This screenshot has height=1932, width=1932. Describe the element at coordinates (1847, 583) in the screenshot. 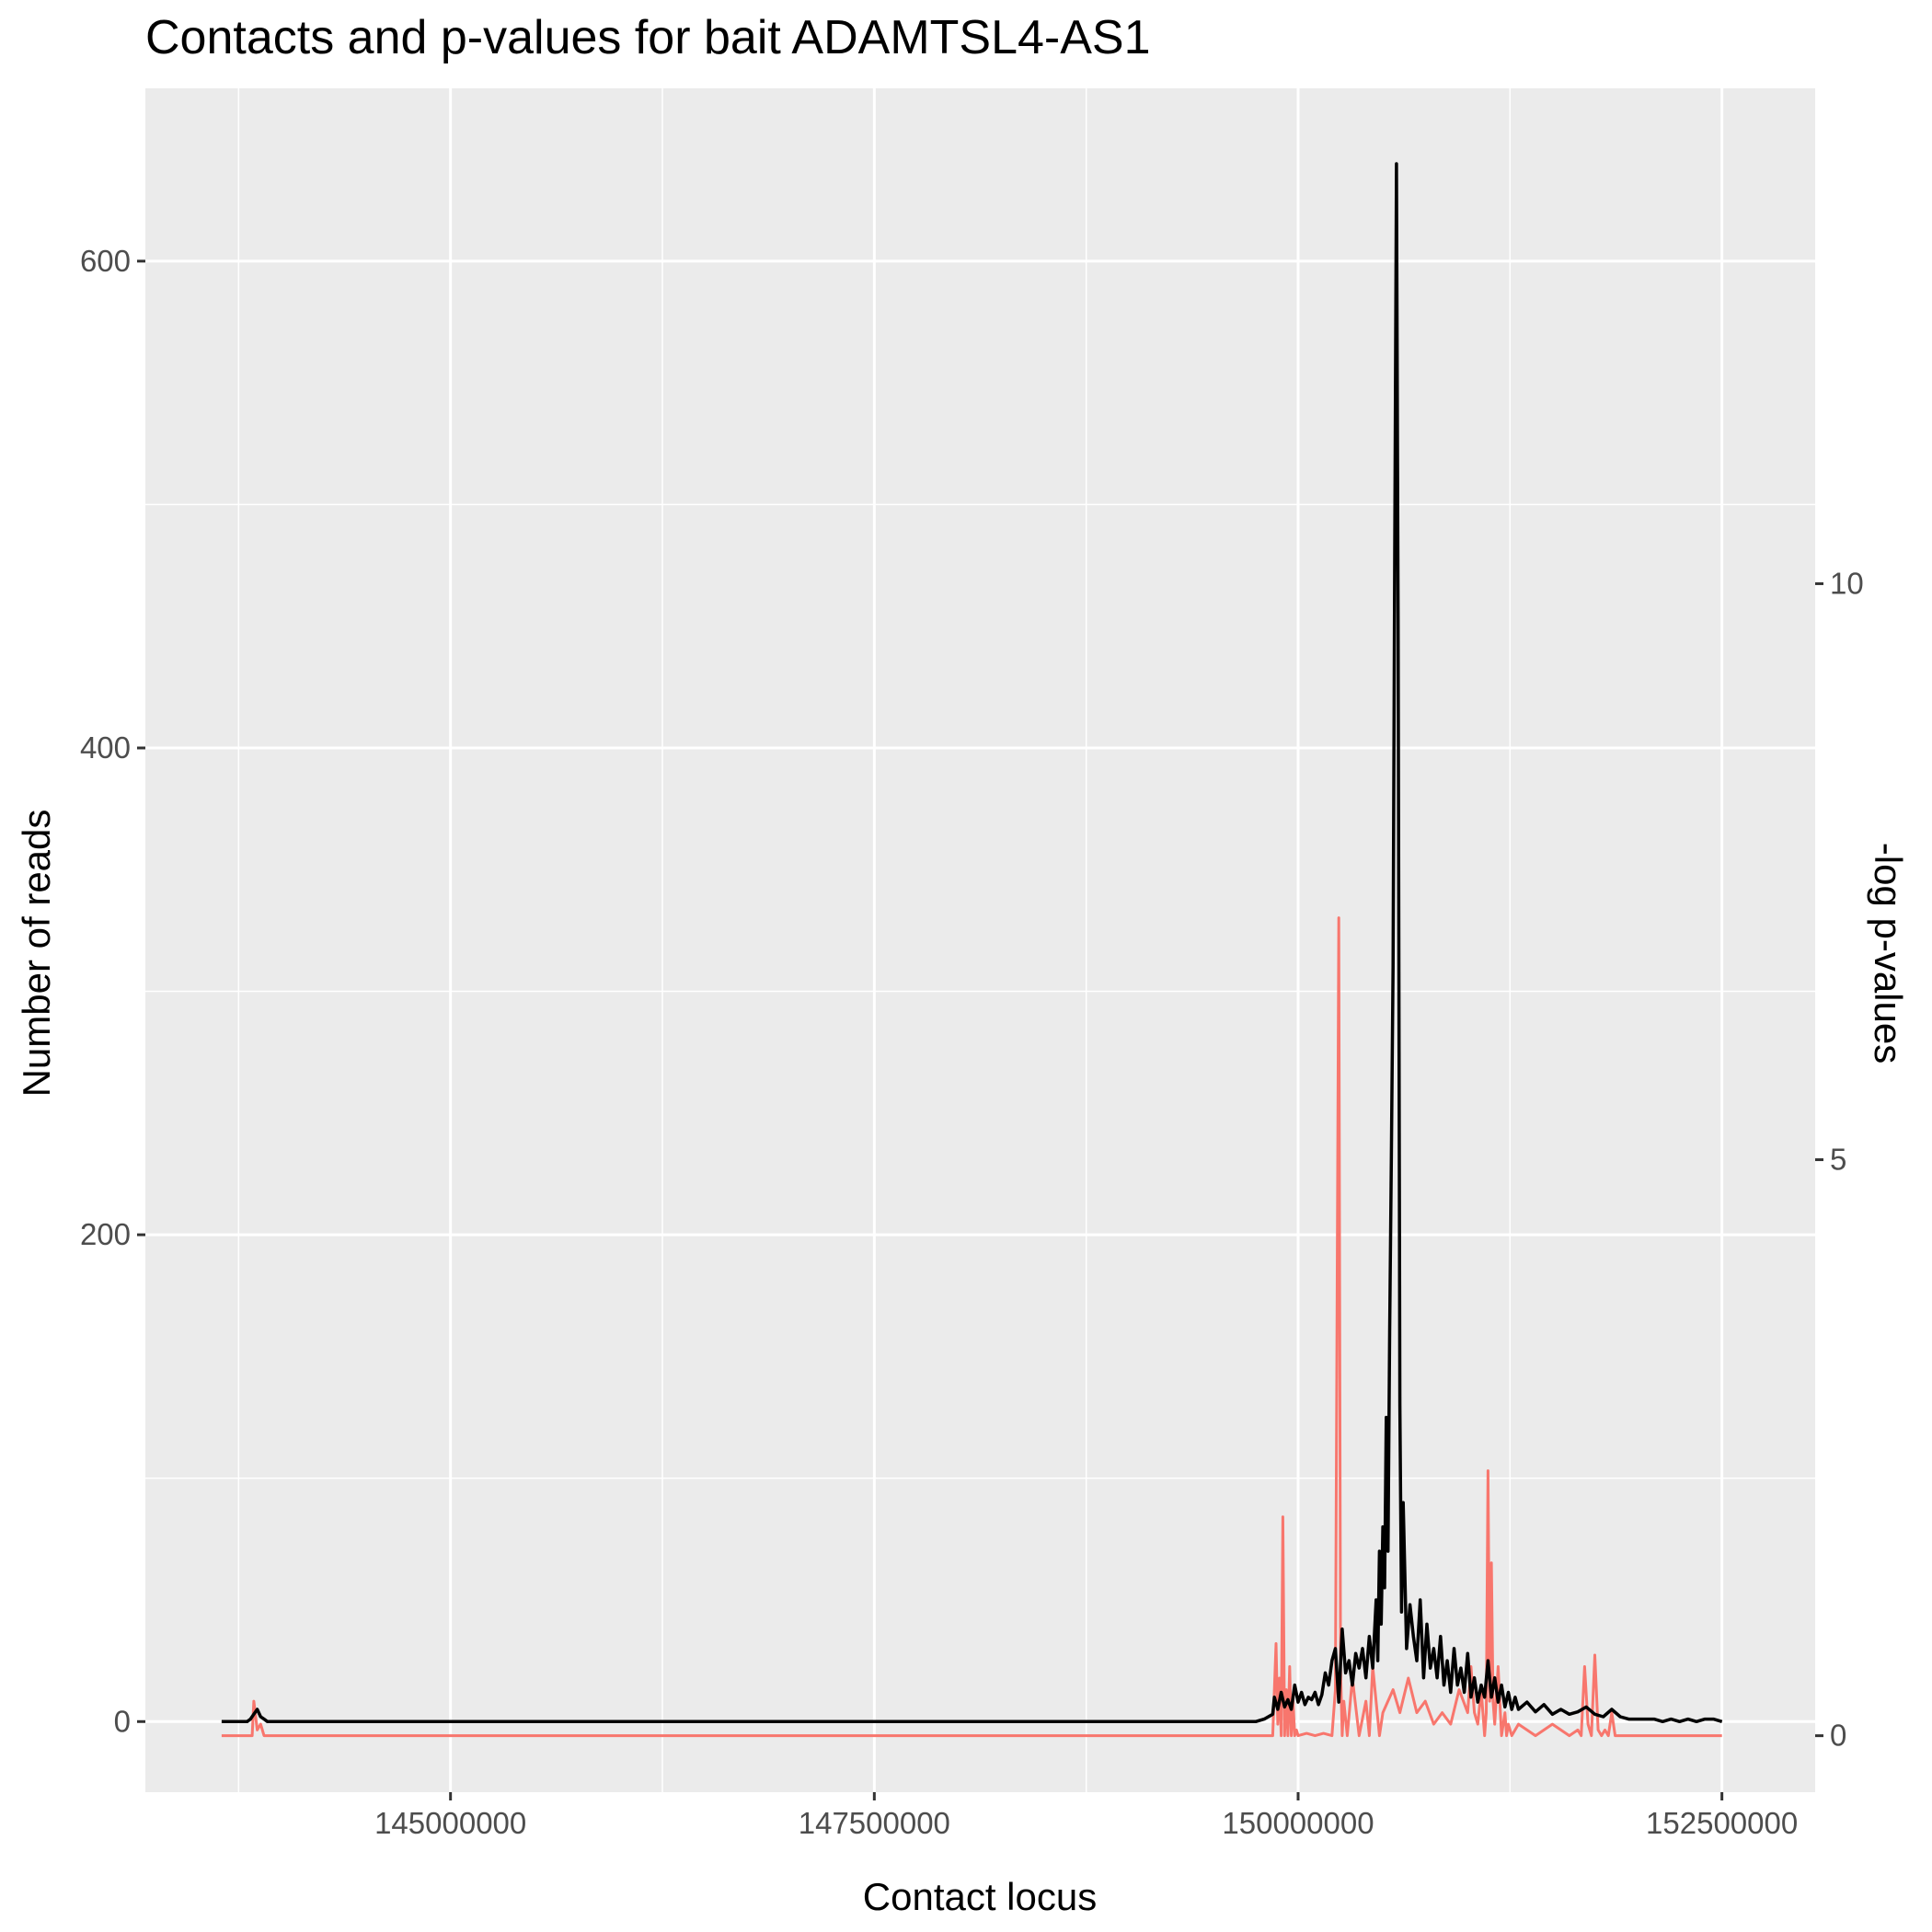

I see `y2-tick-label: 10` at that location.